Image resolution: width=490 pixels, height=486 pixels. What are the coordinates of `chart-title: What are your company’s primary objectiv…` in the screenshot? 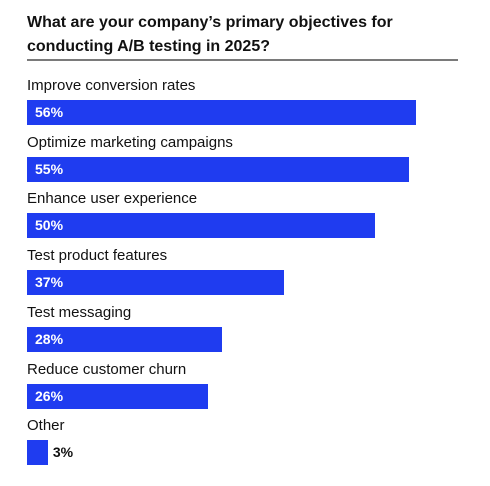 It's located at (210, 34).